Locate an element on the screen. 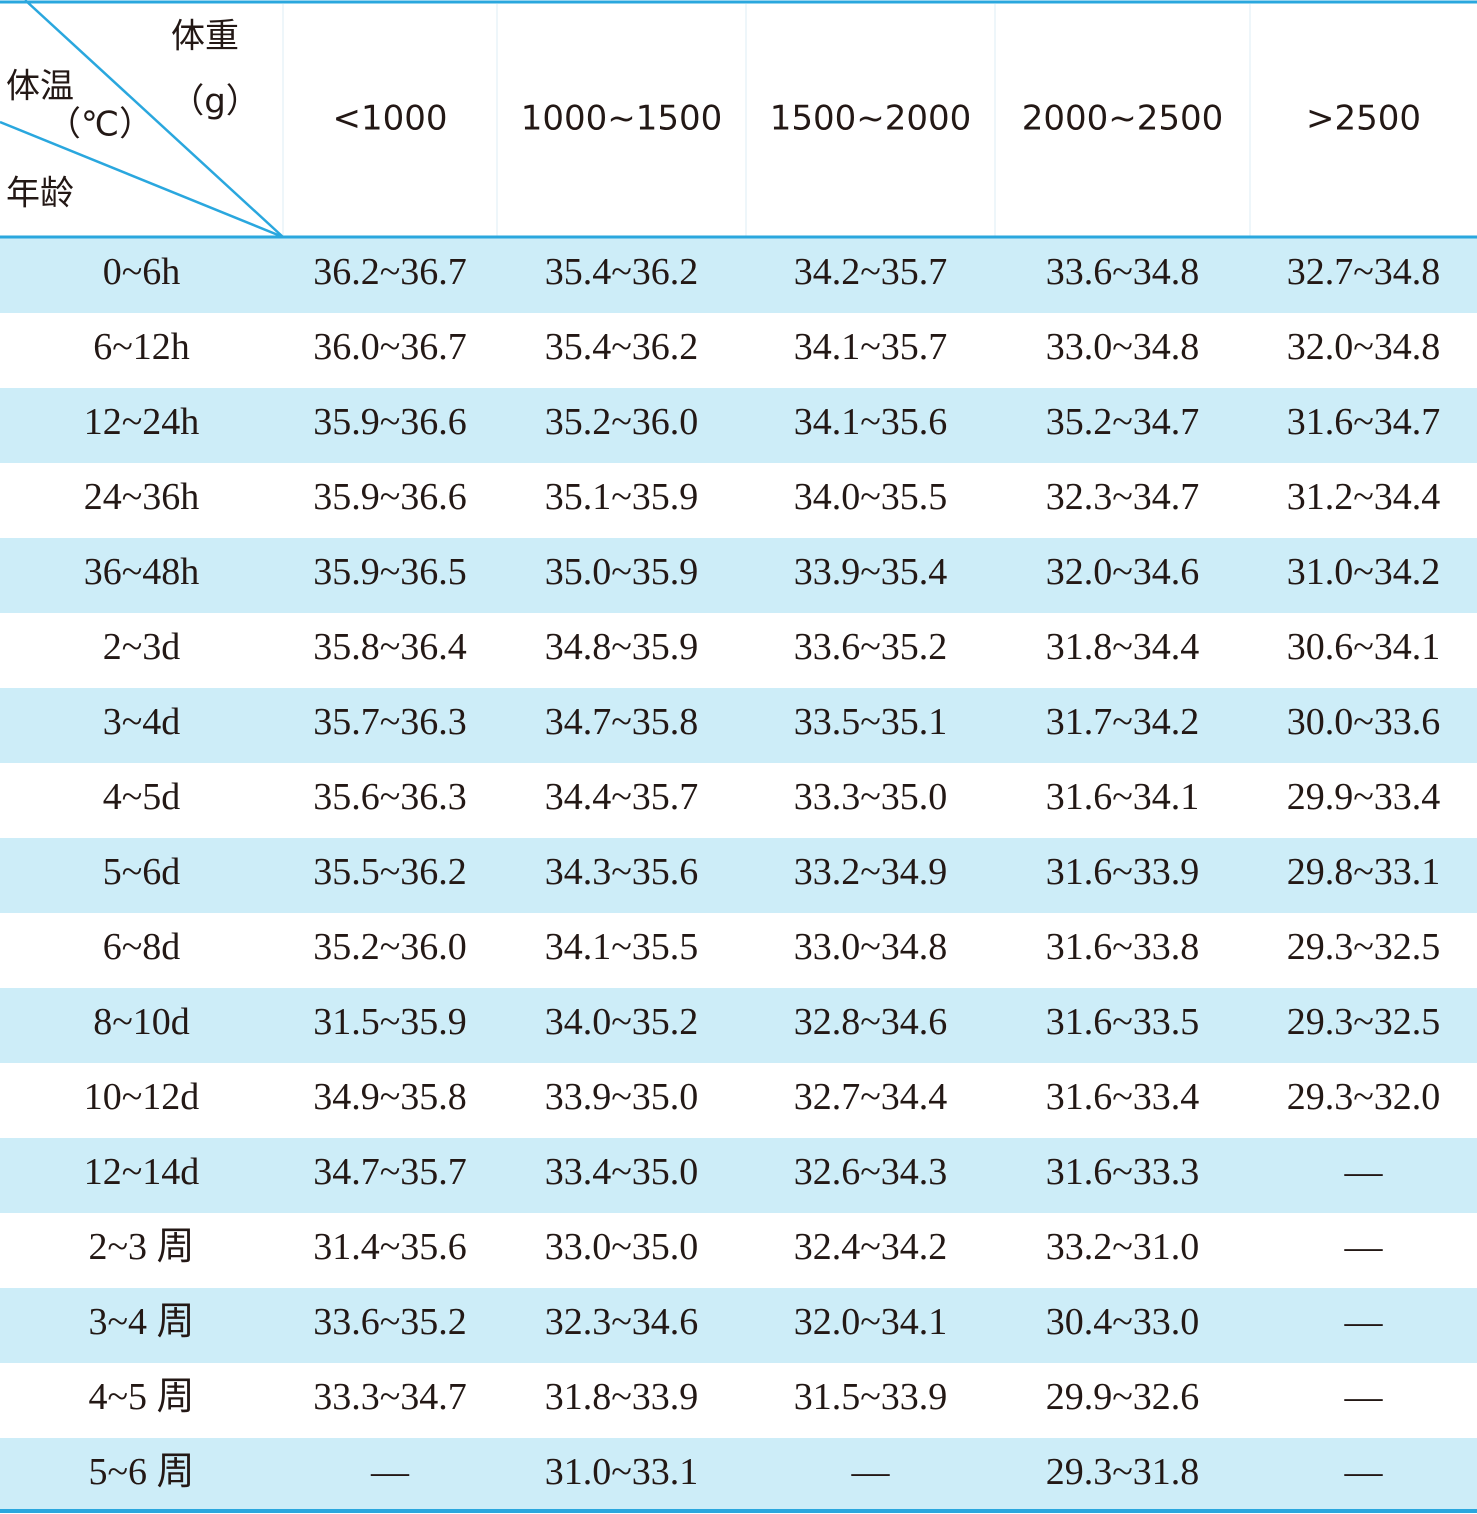 Image resolution: width=1477 pixels, height=1514 pixels. cell: 31.8~34.4 is located at coordinates (1123, 647).